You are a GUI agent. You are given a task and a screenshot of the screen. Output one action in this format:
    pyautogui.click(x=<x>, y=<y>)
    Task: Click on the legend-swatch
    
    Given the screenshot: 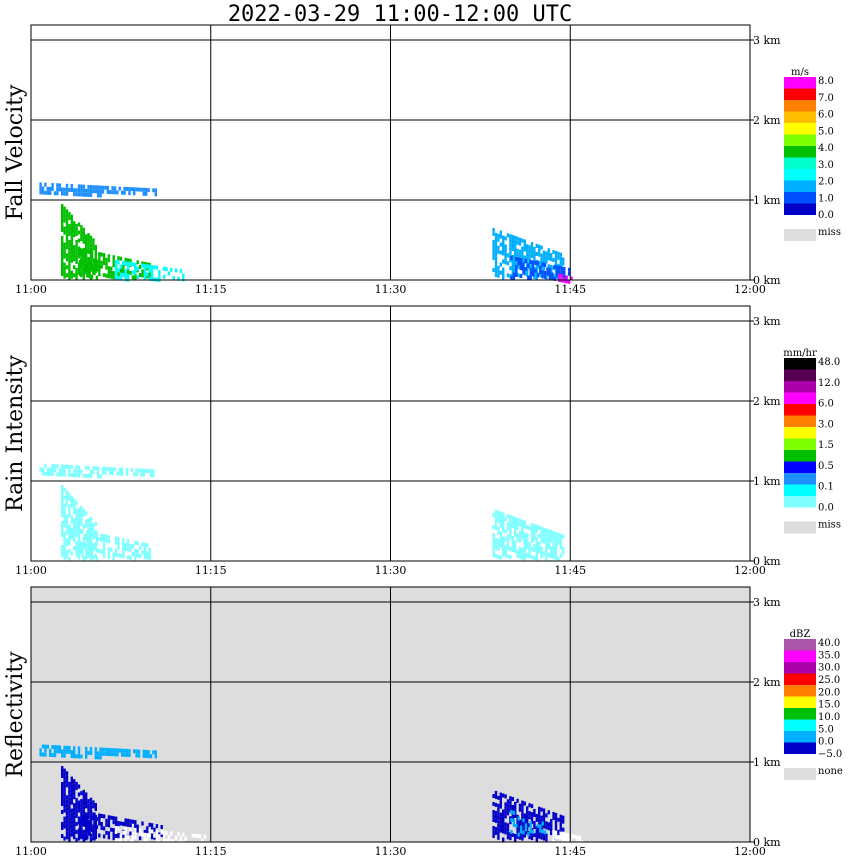 What is the action you would take?
    pyautogui.click(x=800, y=198)
    